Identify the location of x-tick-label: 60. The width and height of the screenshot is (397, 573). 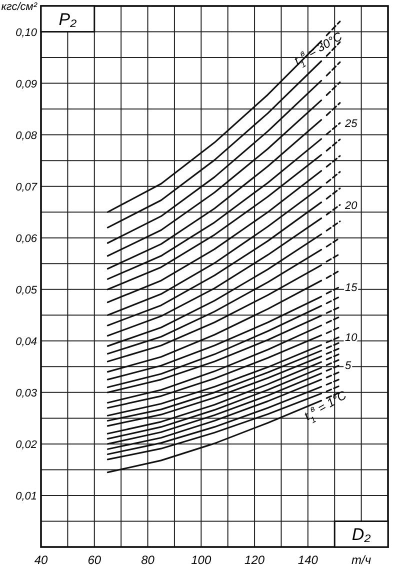
(95, 560).